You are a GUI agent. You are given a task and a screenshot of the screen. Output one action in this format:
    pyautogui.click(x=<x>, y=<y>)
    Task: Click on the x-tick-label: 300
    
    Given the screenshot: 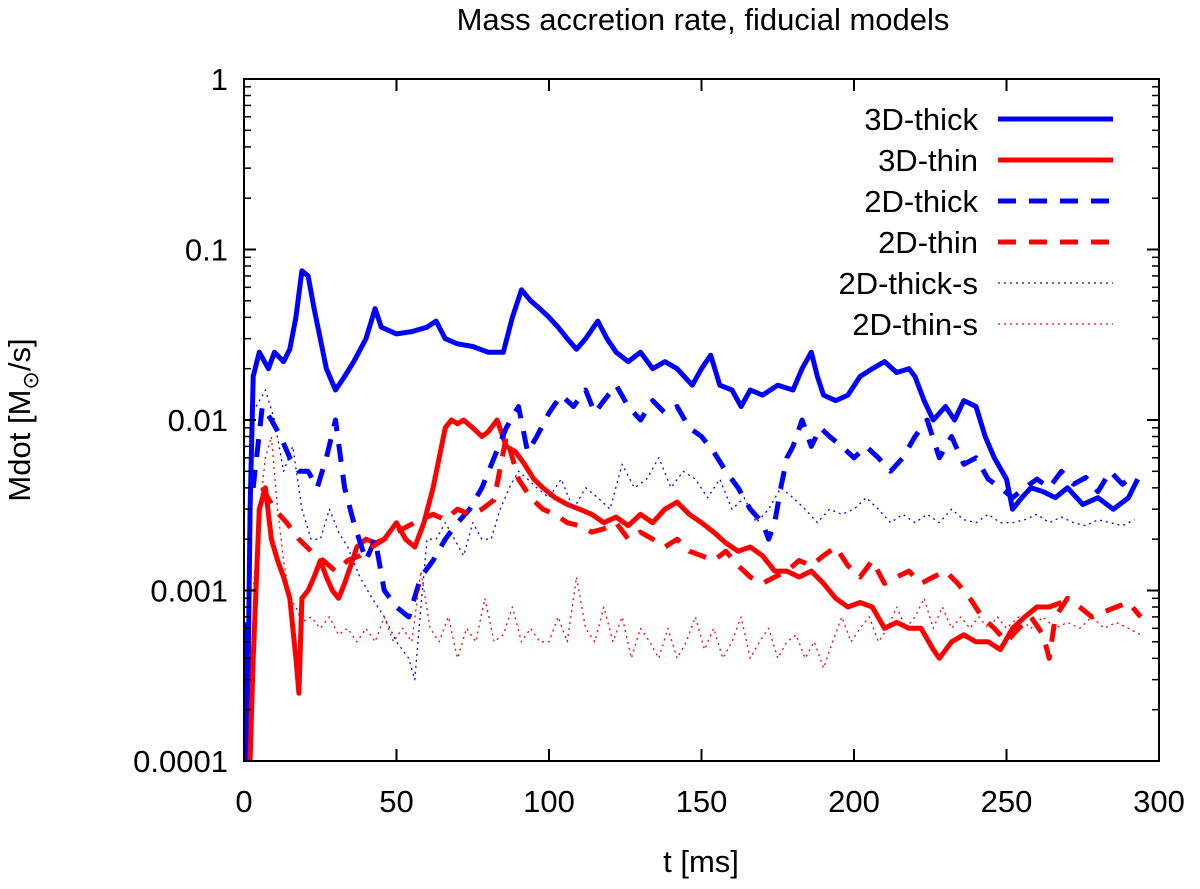 What is the action you would take?
    pyautogui.click(x=1159, y=801)
    